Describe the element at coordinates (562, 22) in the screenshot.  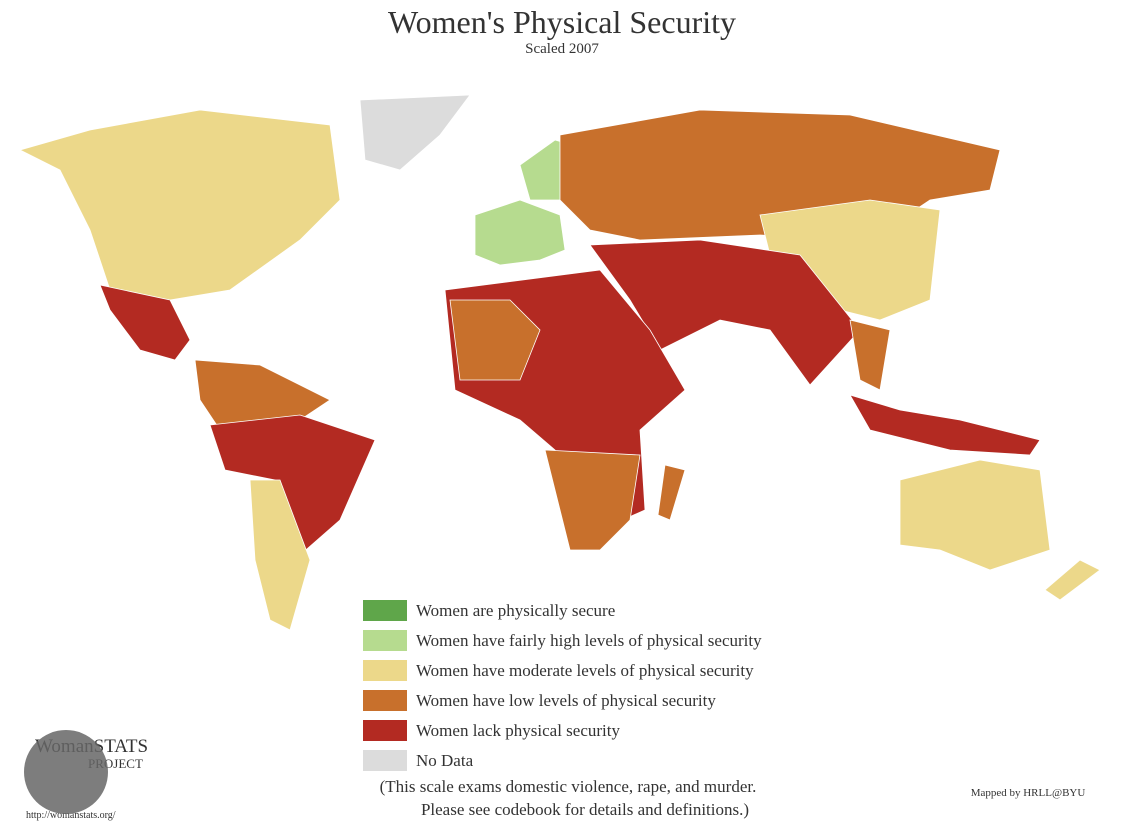
I see `title: Women's Physical Security` at that location.